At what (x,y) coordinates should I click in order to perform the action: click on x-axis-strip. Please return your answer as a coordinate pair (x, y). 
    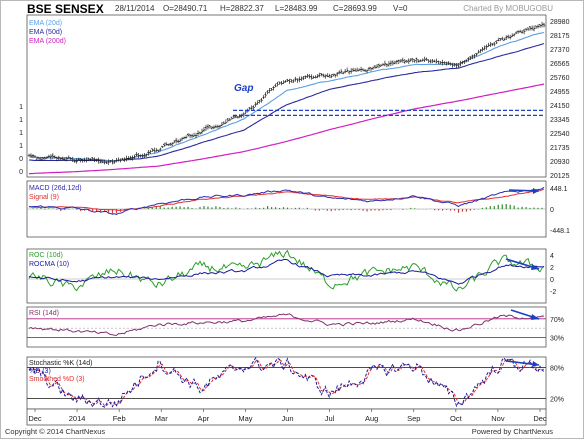
    Looking at the image, I should click on (286, 417).